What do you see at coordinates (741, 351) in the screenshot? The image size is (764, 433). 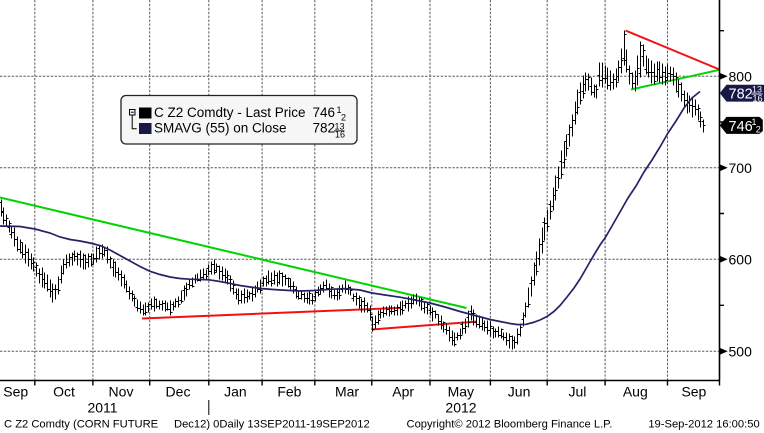 I see `svg-text: 500` at bounding box center [741, 351].